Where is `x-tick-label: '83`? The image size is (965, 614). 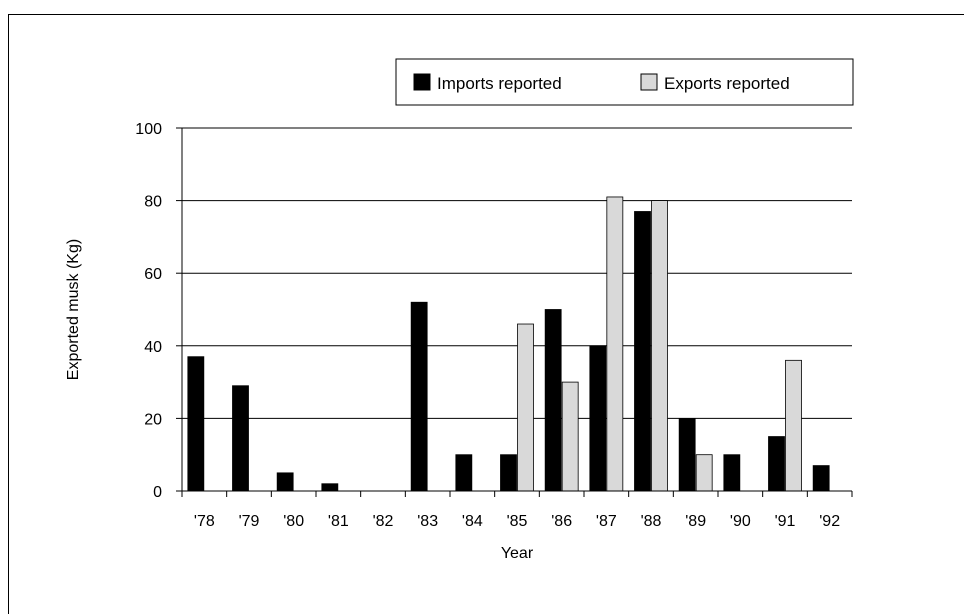
x-tick-label: '83 is located at coordinates (427, 521).